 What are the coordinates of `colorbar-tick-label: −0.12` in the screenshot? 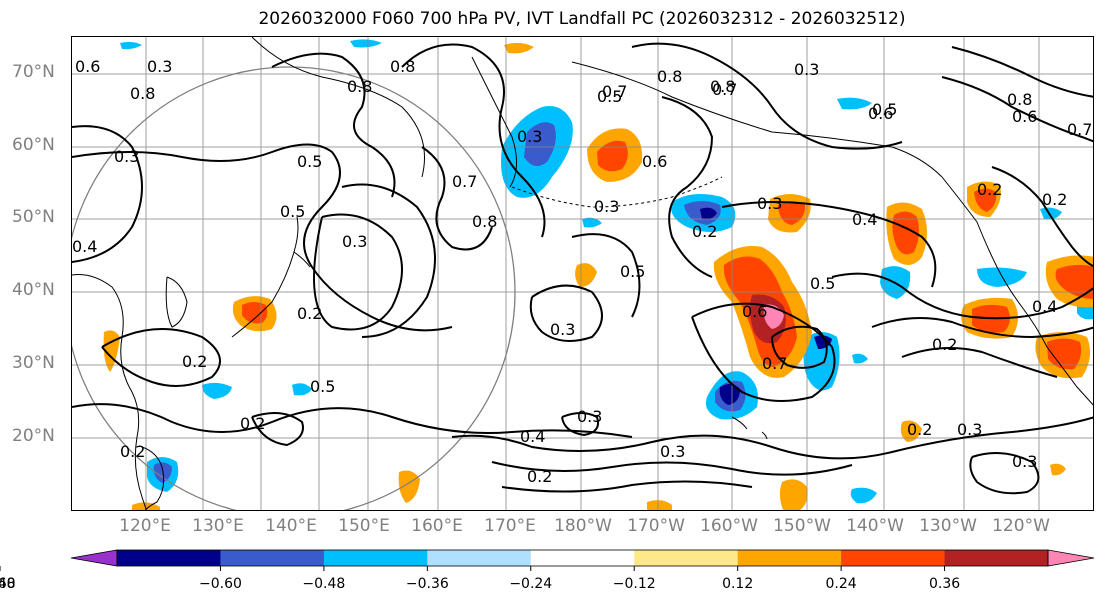 It's located at (634, 584).